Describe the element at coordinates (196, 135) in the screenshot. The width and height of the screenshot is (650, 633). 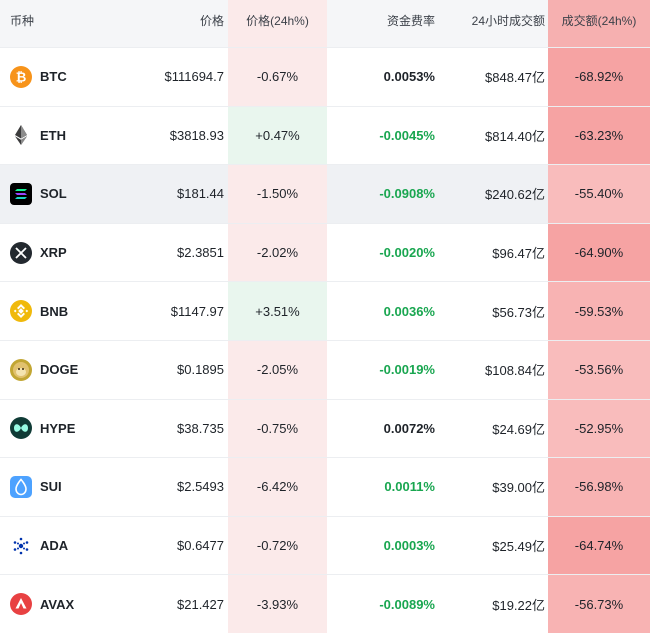
I see `price-value: $3818.93` at that location.